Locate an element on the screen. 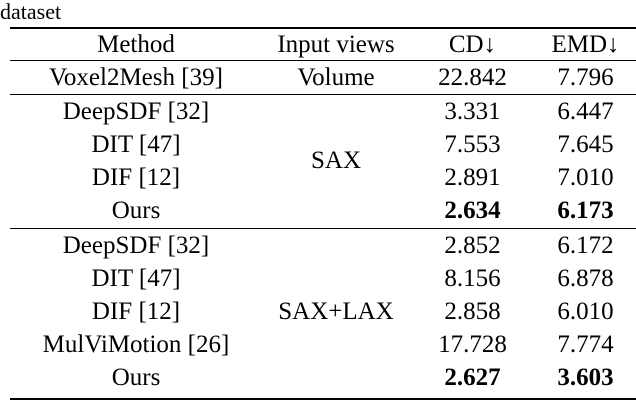 The height and width of the screenshot is (404, 636). table-row-cd: 22.842 is located at coordinates (472, 77).